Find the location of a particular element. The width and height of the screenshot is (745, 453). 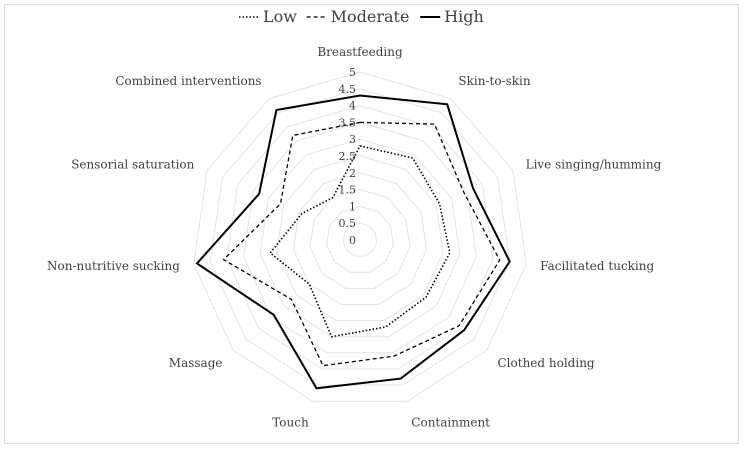

tick-label: 0 is located at coordinates (352, 240).